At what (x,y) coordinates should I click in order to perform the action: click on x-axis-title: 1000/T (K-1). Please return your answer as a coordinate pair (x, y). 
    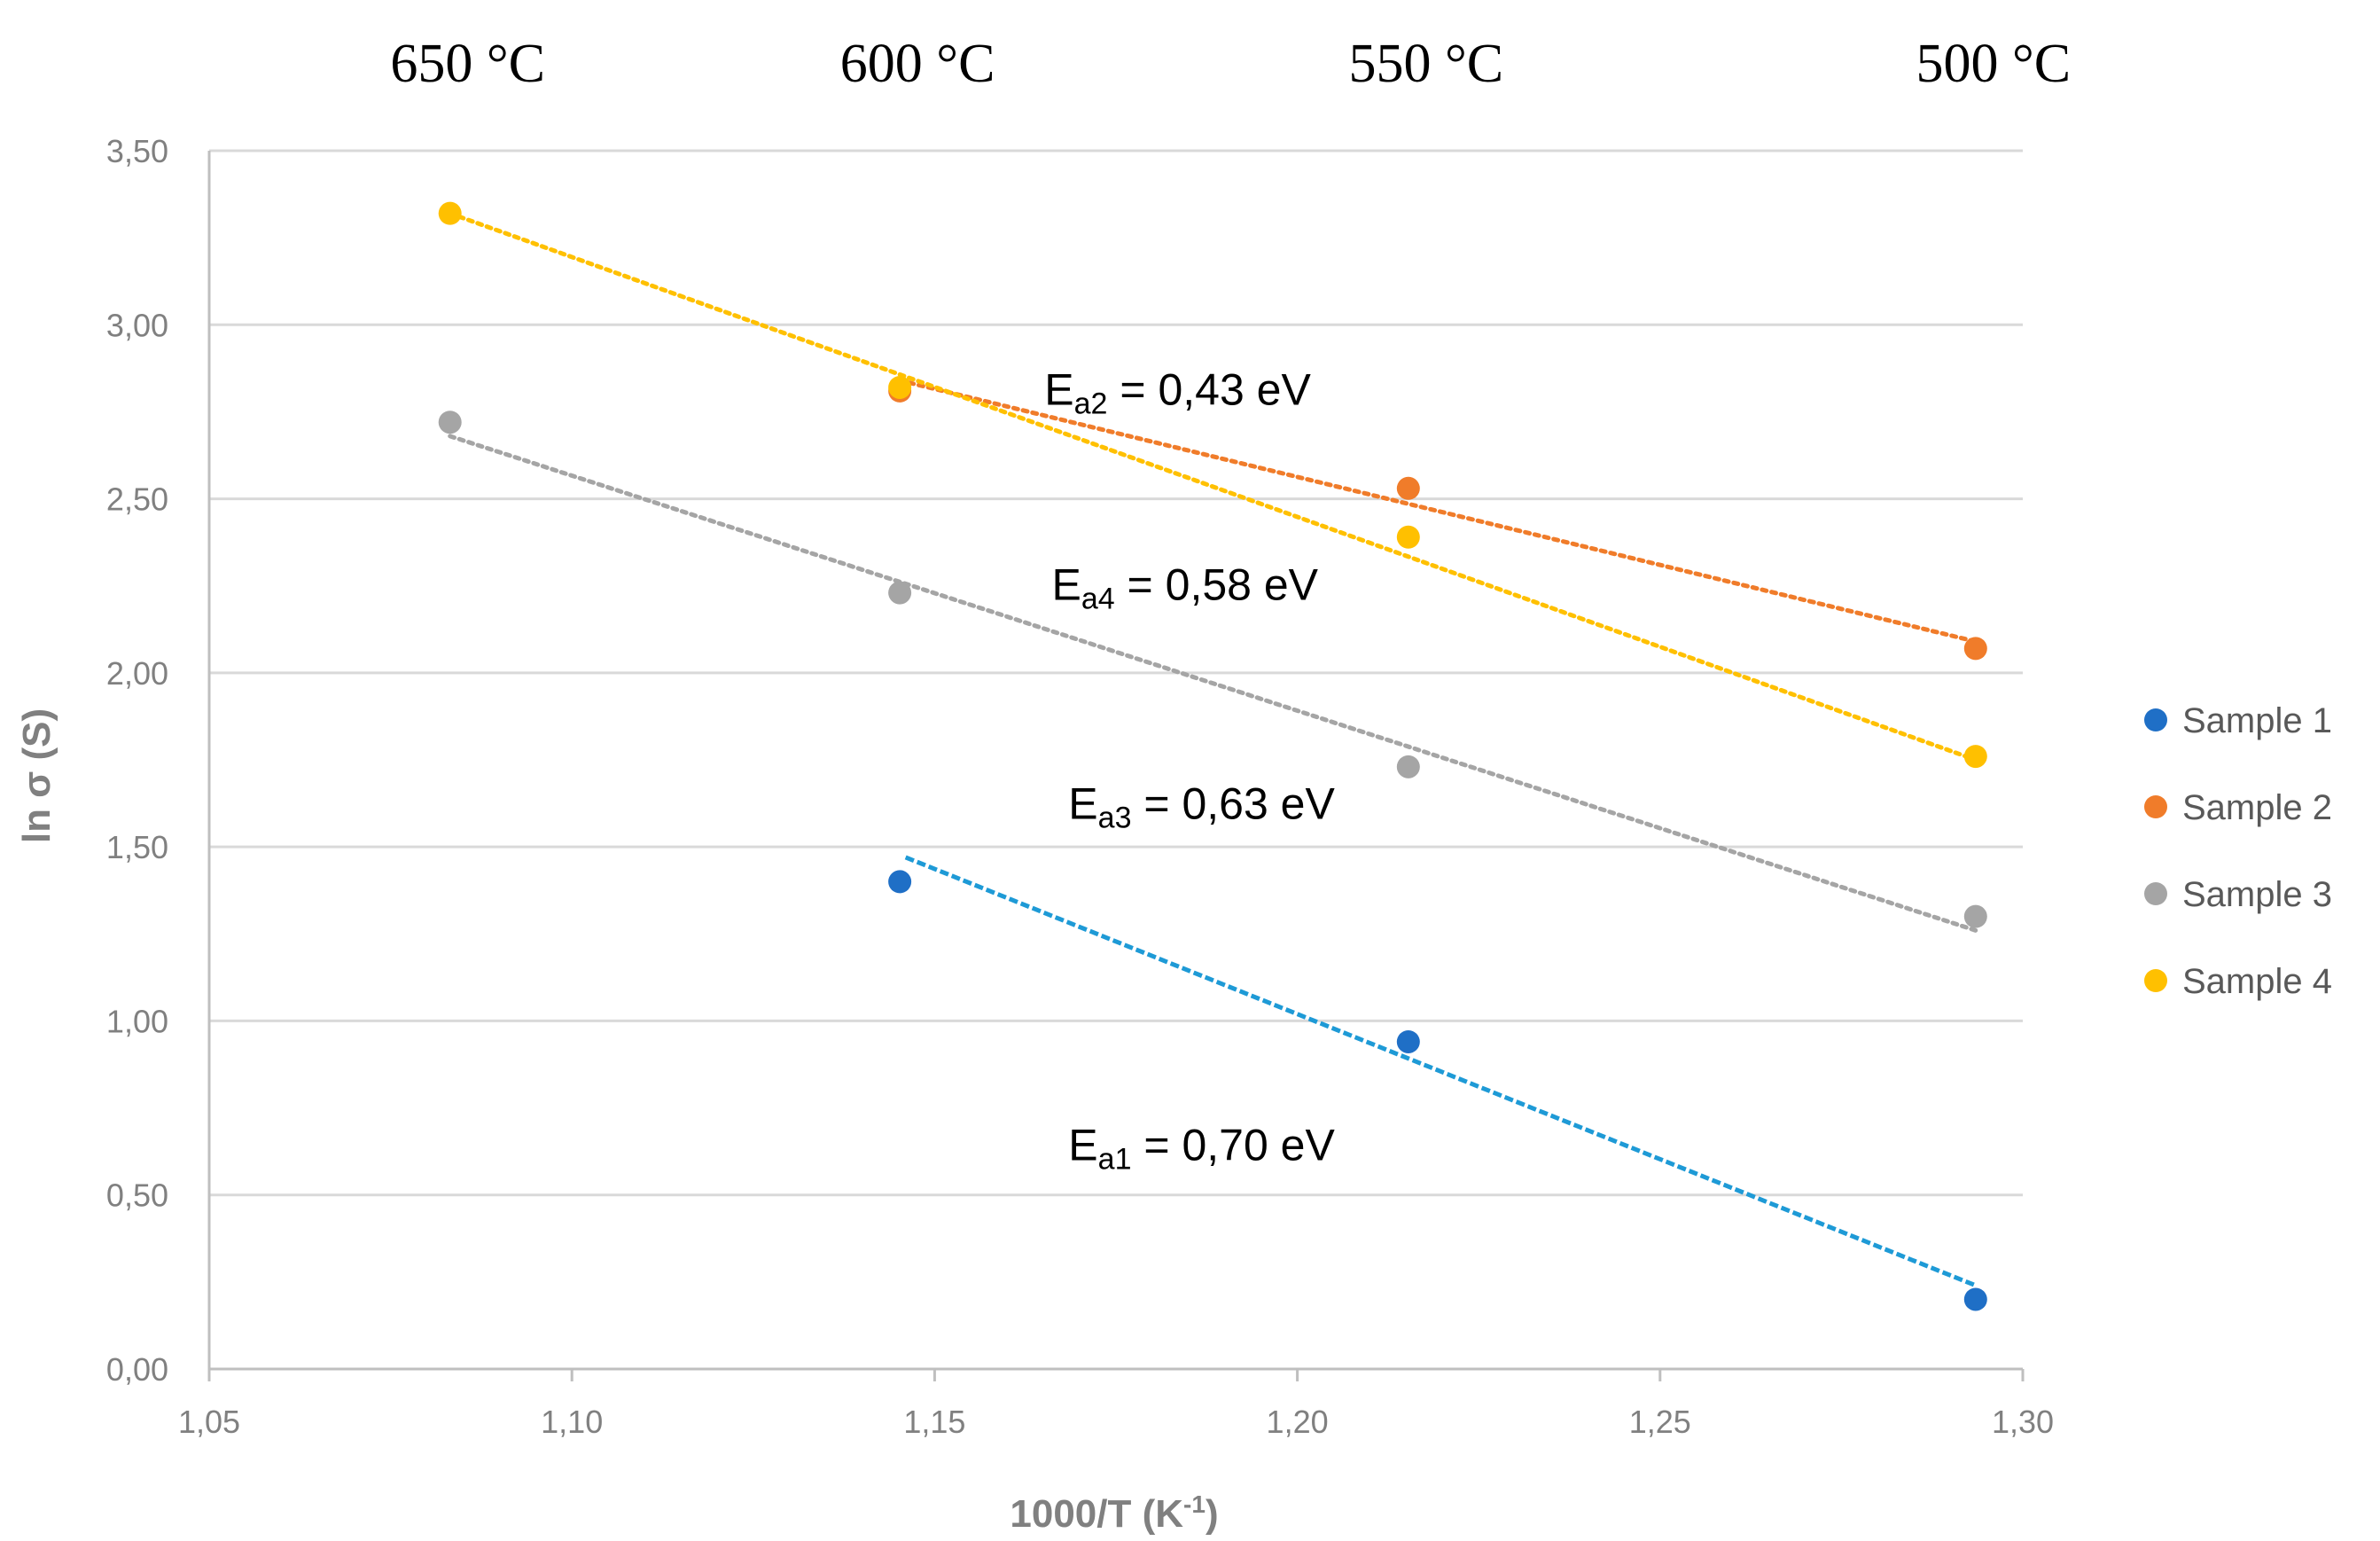
    Looking at the image, I should click on (1114, 1513).